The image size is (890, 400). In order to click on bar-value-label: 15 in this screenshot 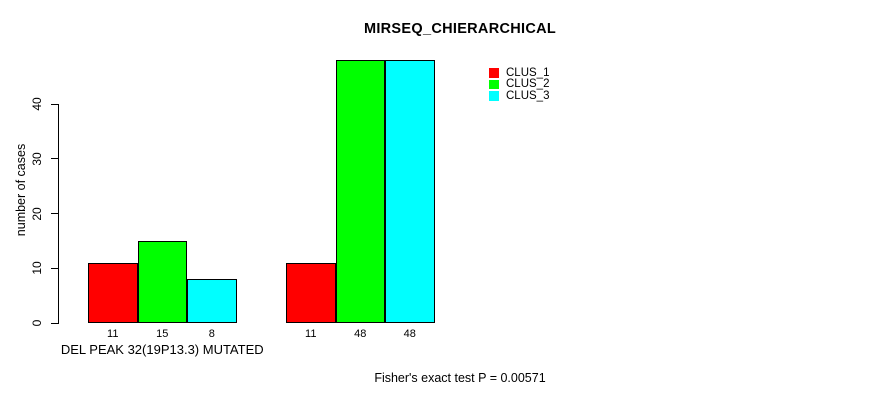, I will do `click(162, 334)`.